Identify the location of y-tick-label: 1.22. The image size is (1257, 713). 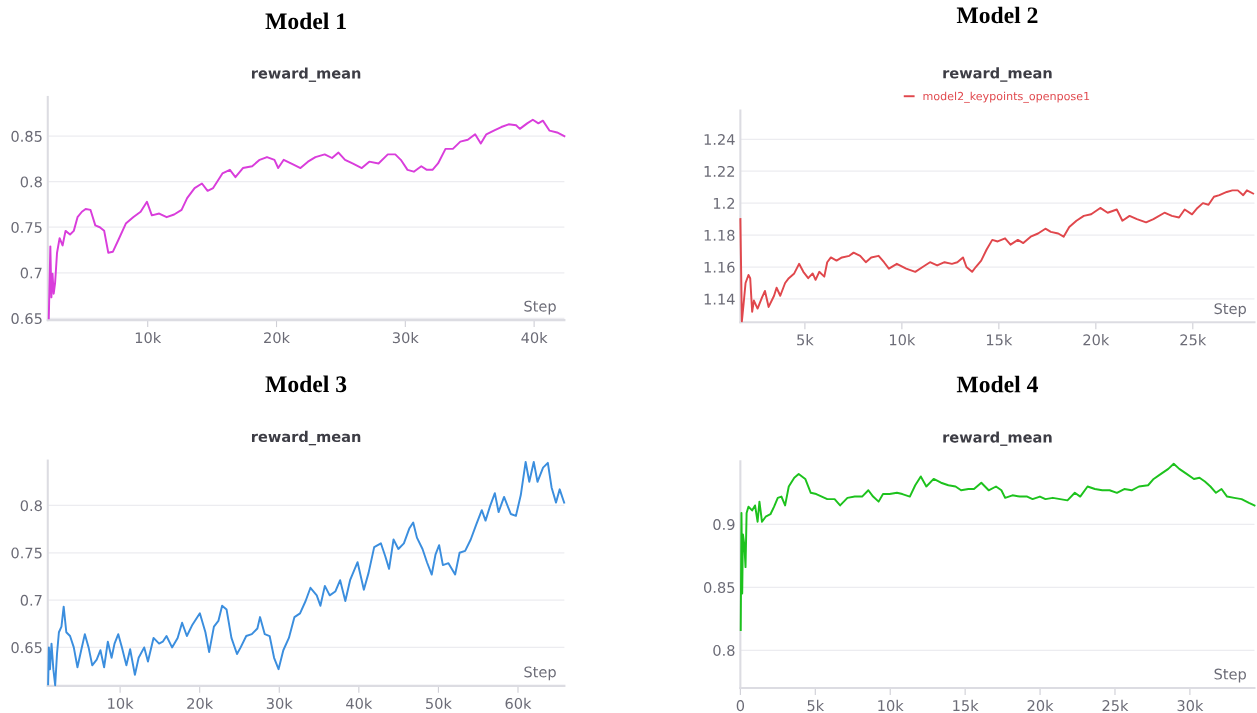
(719, 171).